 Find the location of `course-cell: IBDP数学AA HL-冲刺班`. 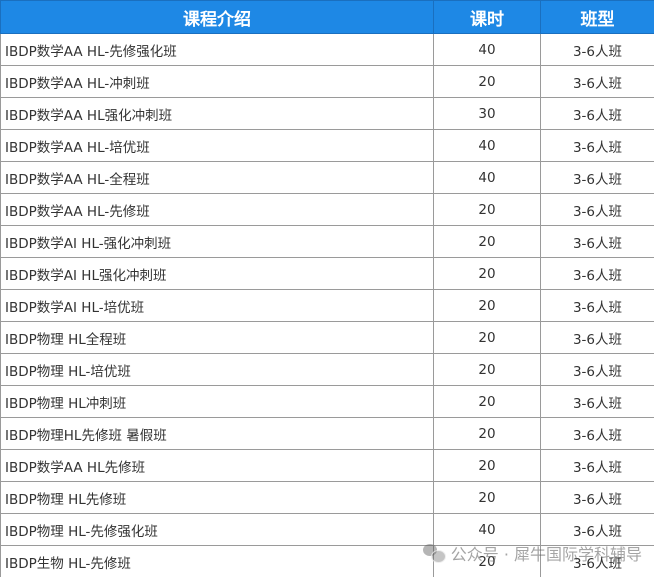

course-cell: IBDP数学AA HL-冲刺班 is located at coordinates (217, 81).